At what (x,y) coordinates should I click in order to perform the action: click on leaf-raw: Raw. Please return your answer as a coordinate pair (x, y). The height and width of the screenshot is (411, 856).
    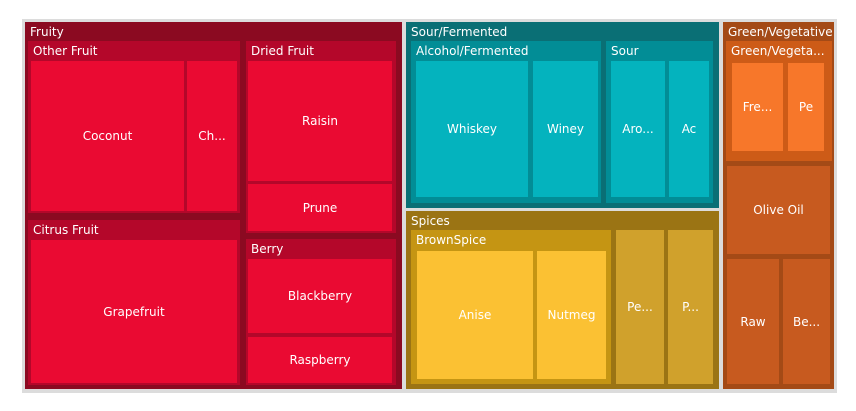
    Looking at the image, I should click on (753, 321).